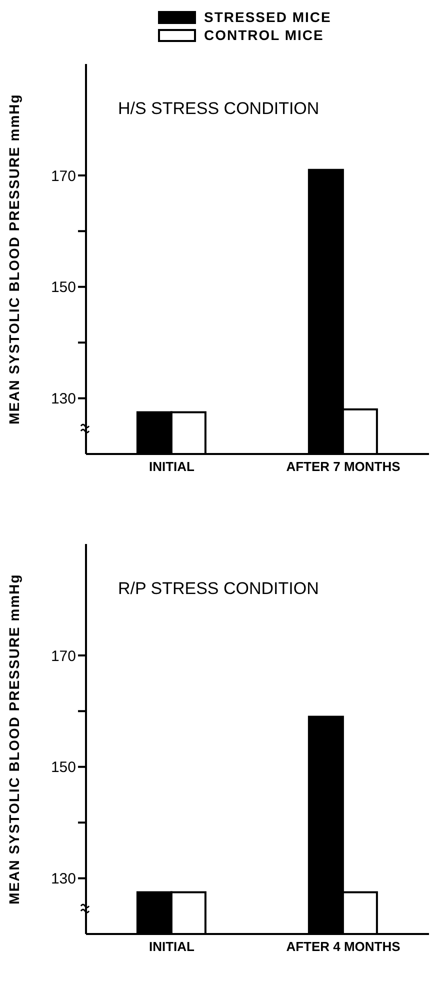 The height and width of the screenshot is (990, 437). What do you see at coordinates (218, 589) in the screenshot?
I see `text: R/P STRESS CONDITION` at bounding box center [218, 589].